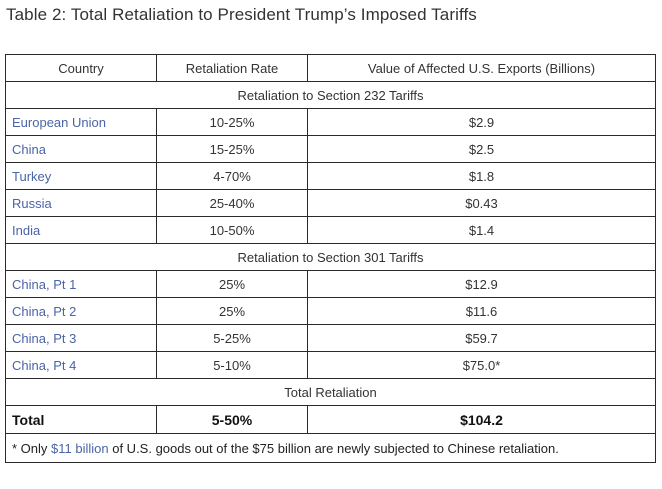 The height and width of the screenshot is (489, 662). Describe the element at coordinates (232, 203) in the screenshot. I see `rate-cell: 25-40%` at that location.